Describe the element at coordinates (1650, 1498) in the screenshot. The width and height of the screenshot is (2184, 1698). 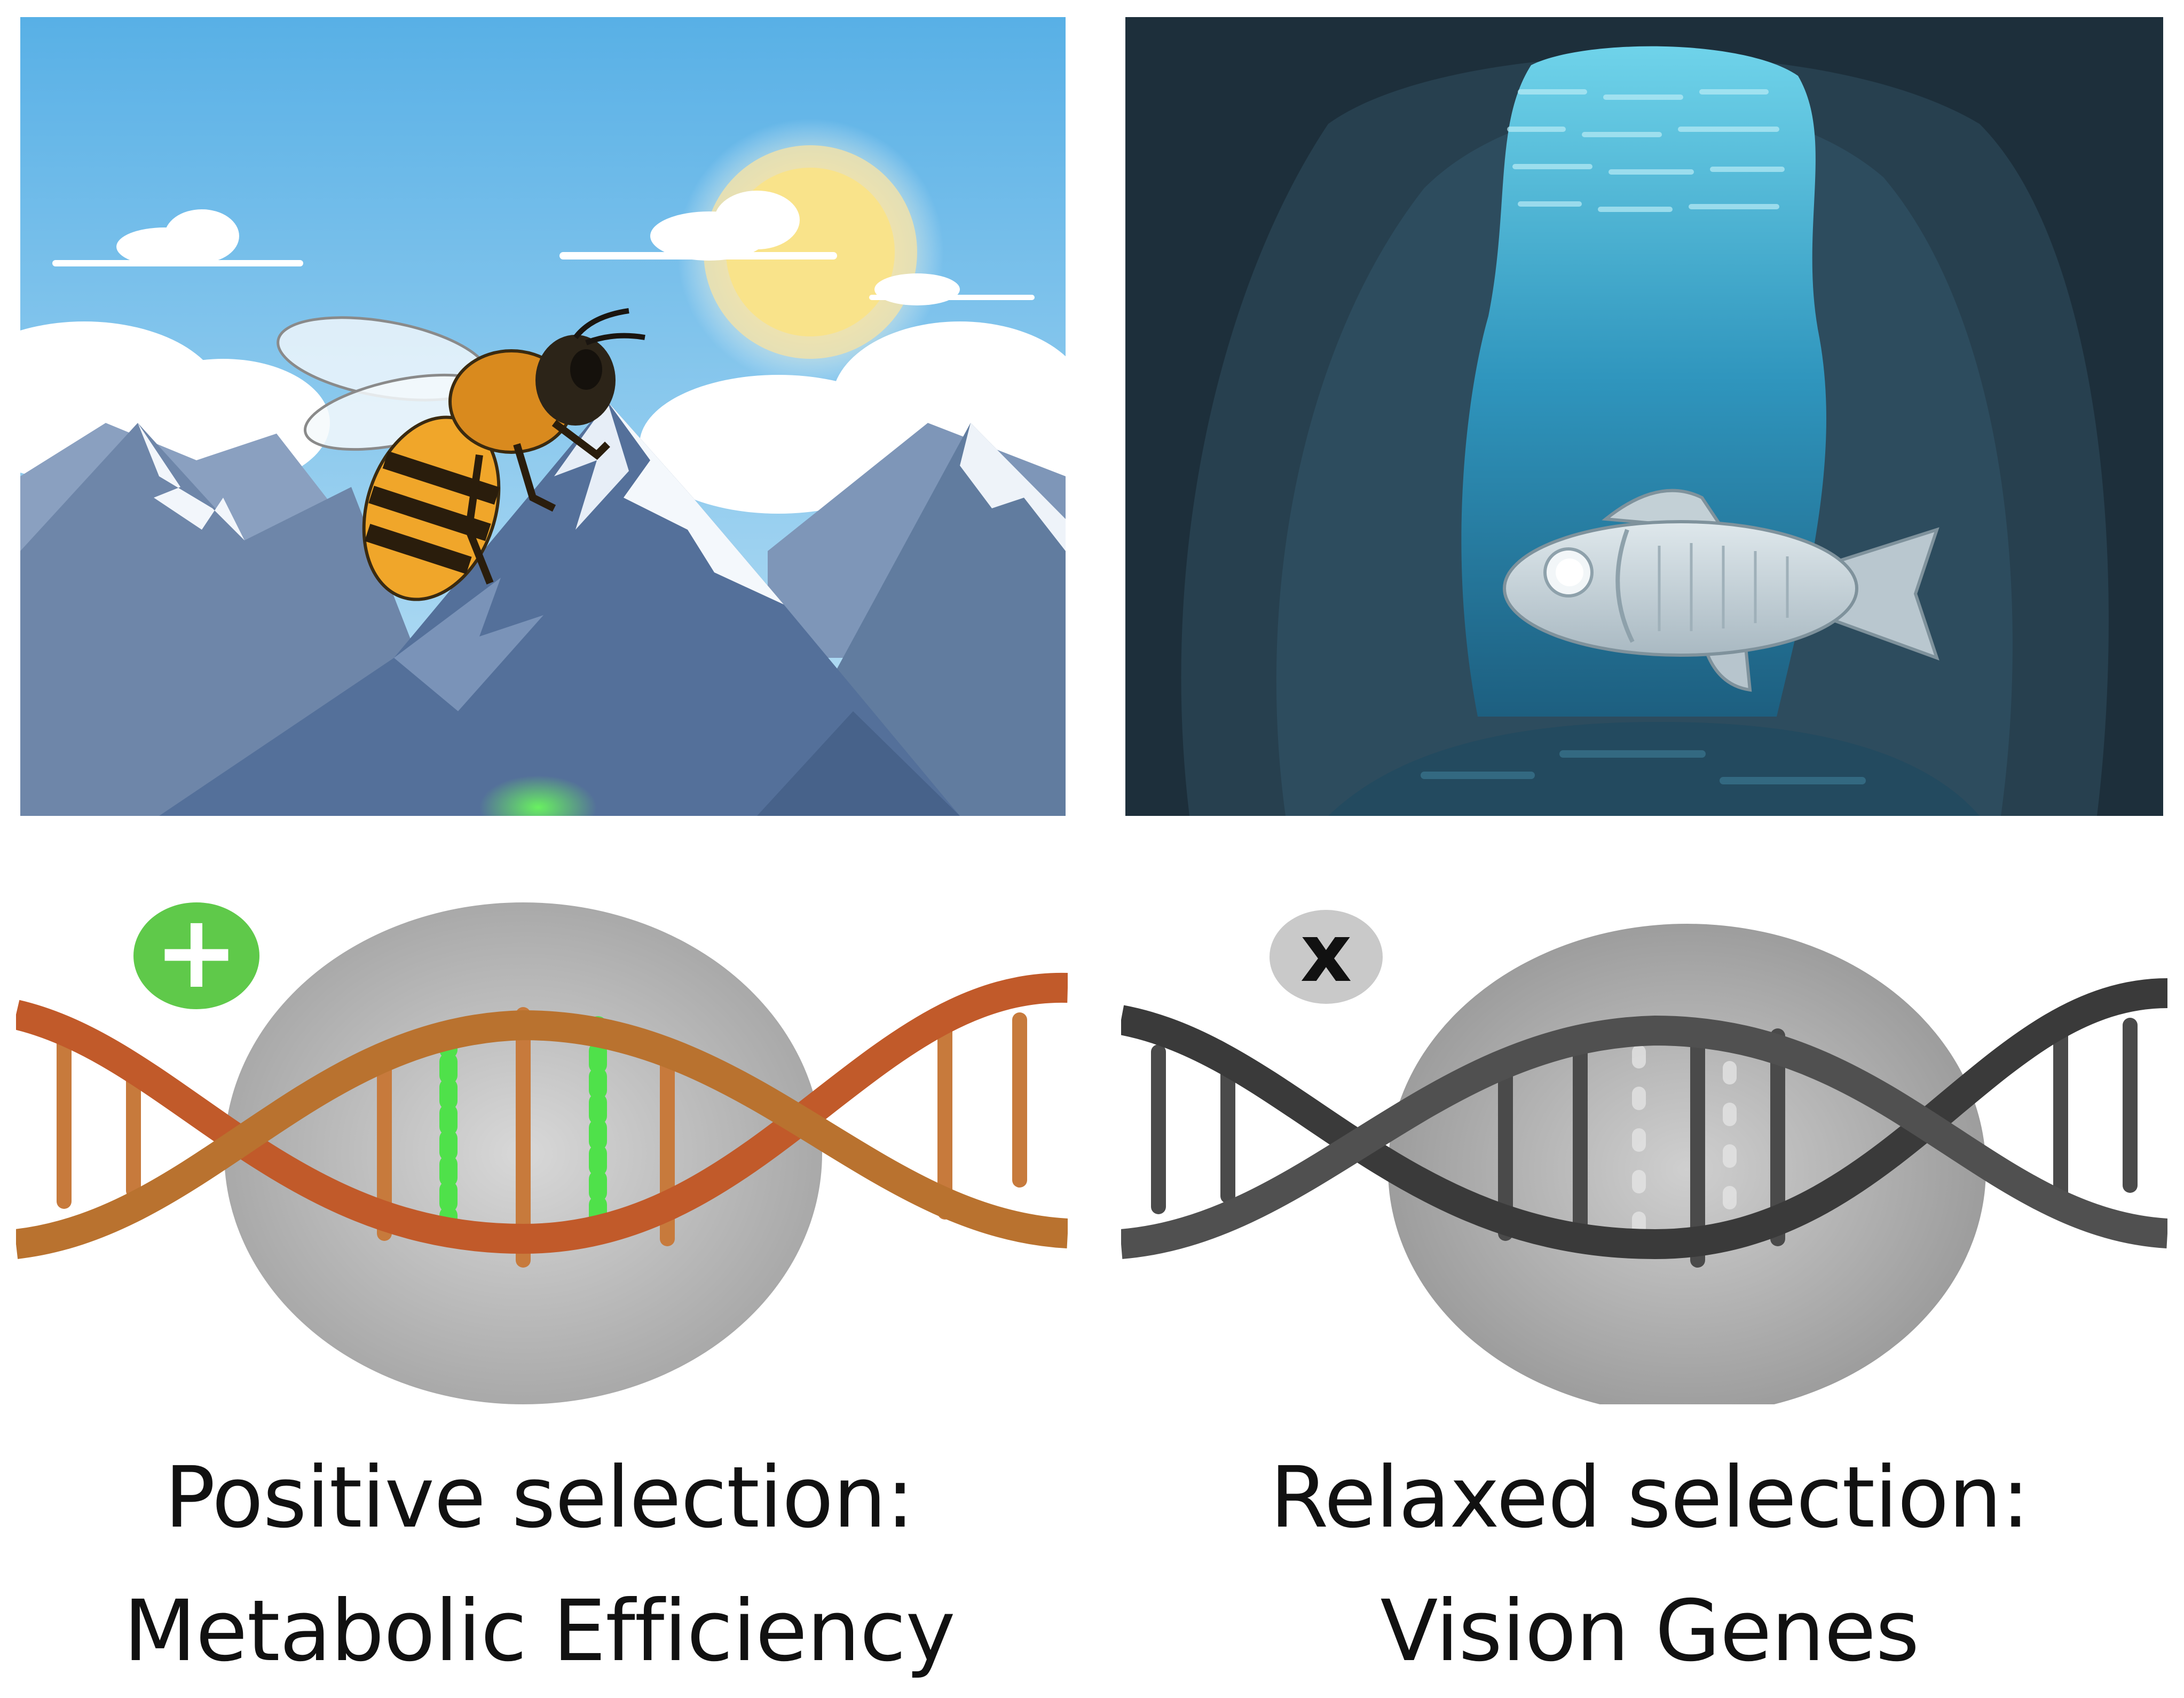
I see `caption-right-line1: Relaxed selection:` at that location.